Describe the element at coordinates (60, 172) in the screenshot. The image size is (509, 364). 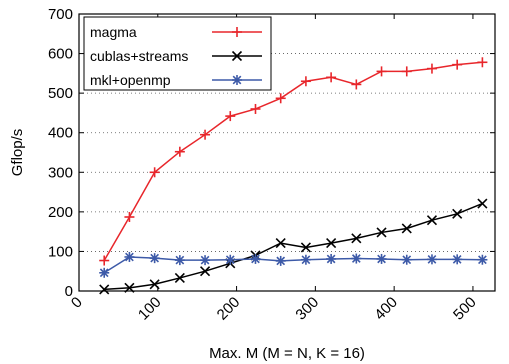
I see `y-tick-label: 300` at that location.